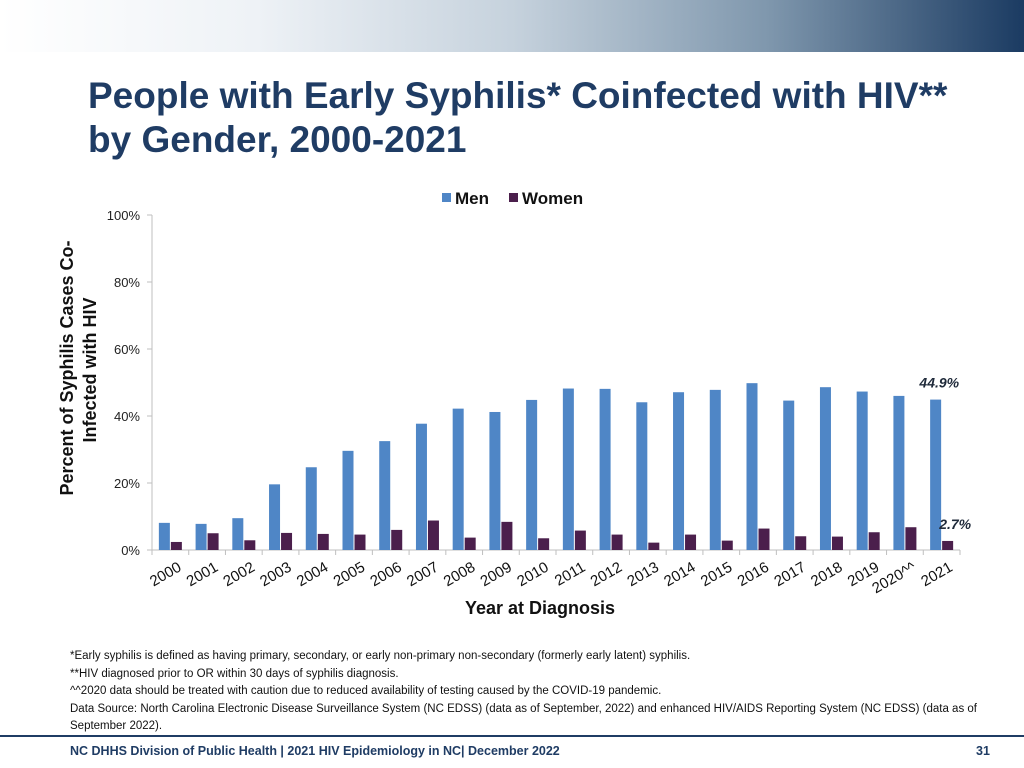 The image size is (1024, 768). What do you see at coordinates (826, 574) in the screenshot?
I see `x-tick-label: 2018` at bounding box center [826, 574].